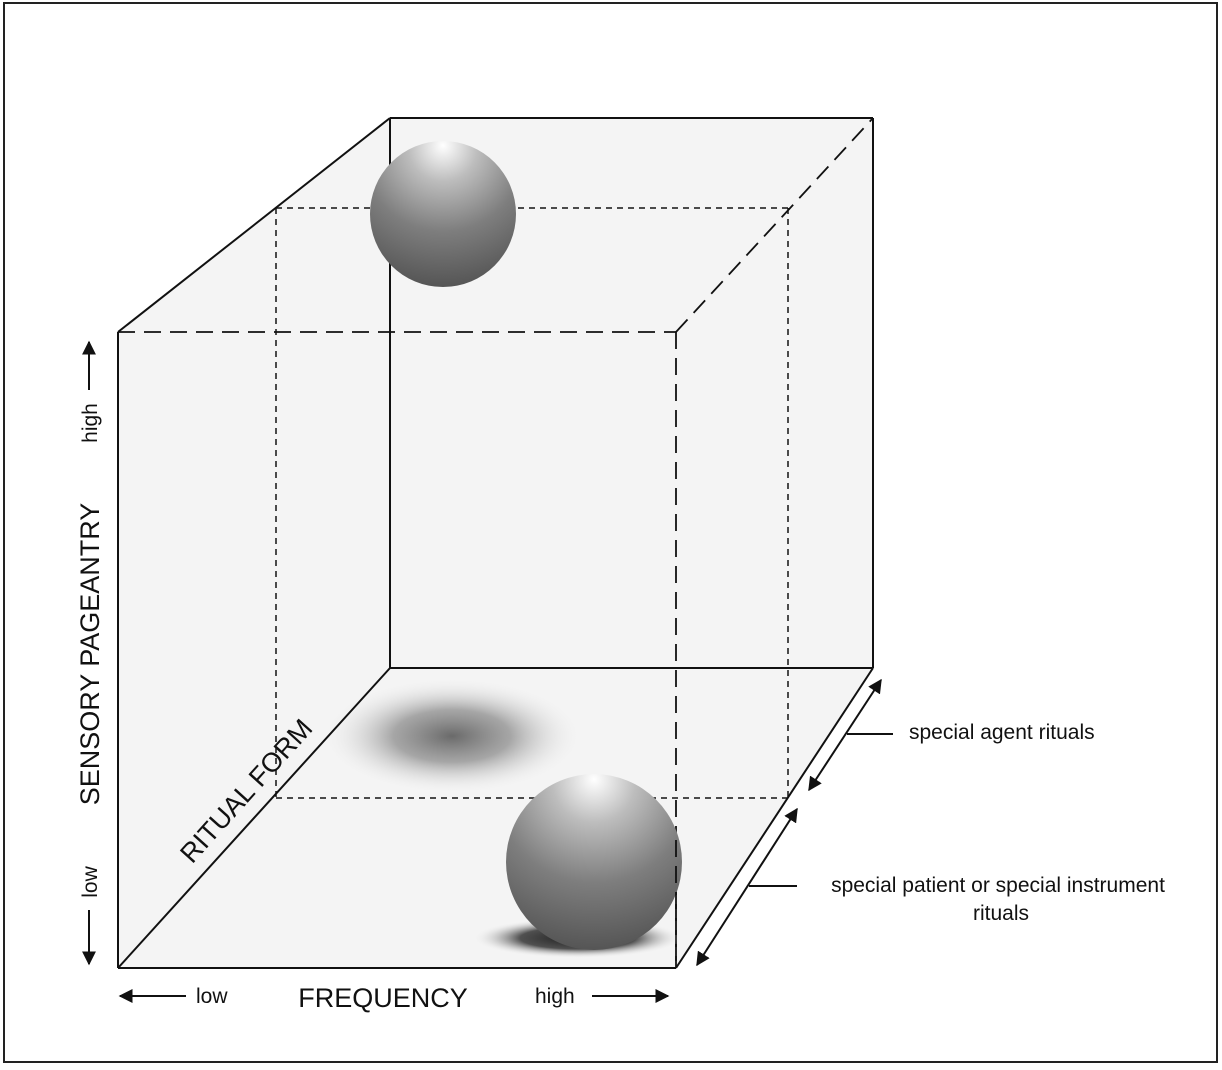 The image size is (1222, 1070). What do you see at coordinates (594, 862) in the screenshot?
I see `low-pageantry-sphere` at bounding box center [594, 862].